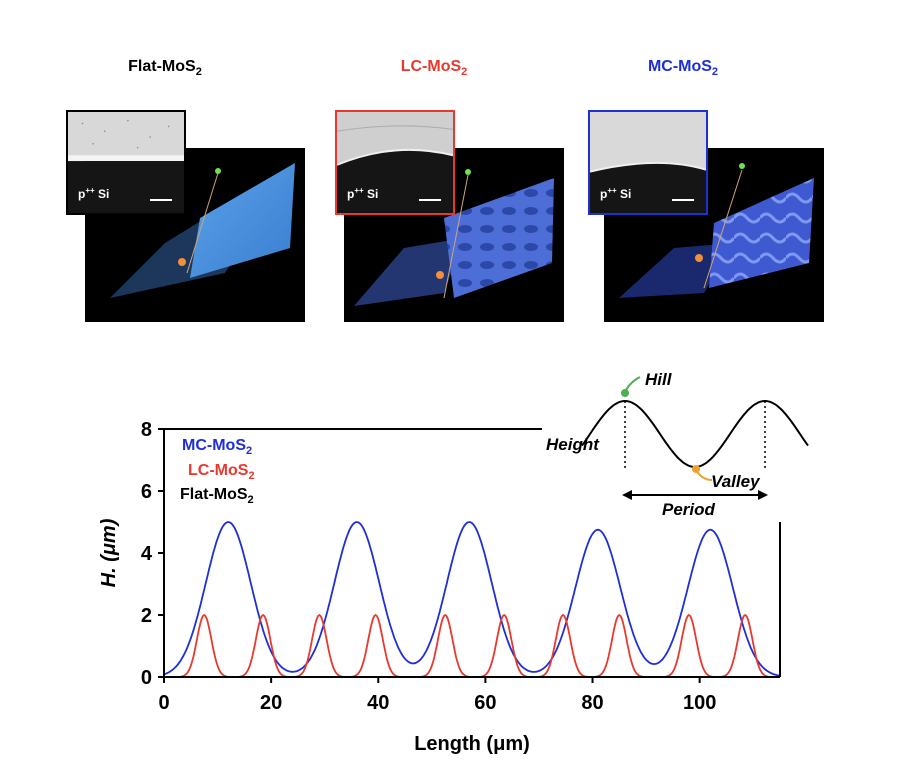 This screenshot has height=770, width=920. Describe the element at coordinates (146, 430) in the screenshot. I see `y-tick-label: 8` at that location.